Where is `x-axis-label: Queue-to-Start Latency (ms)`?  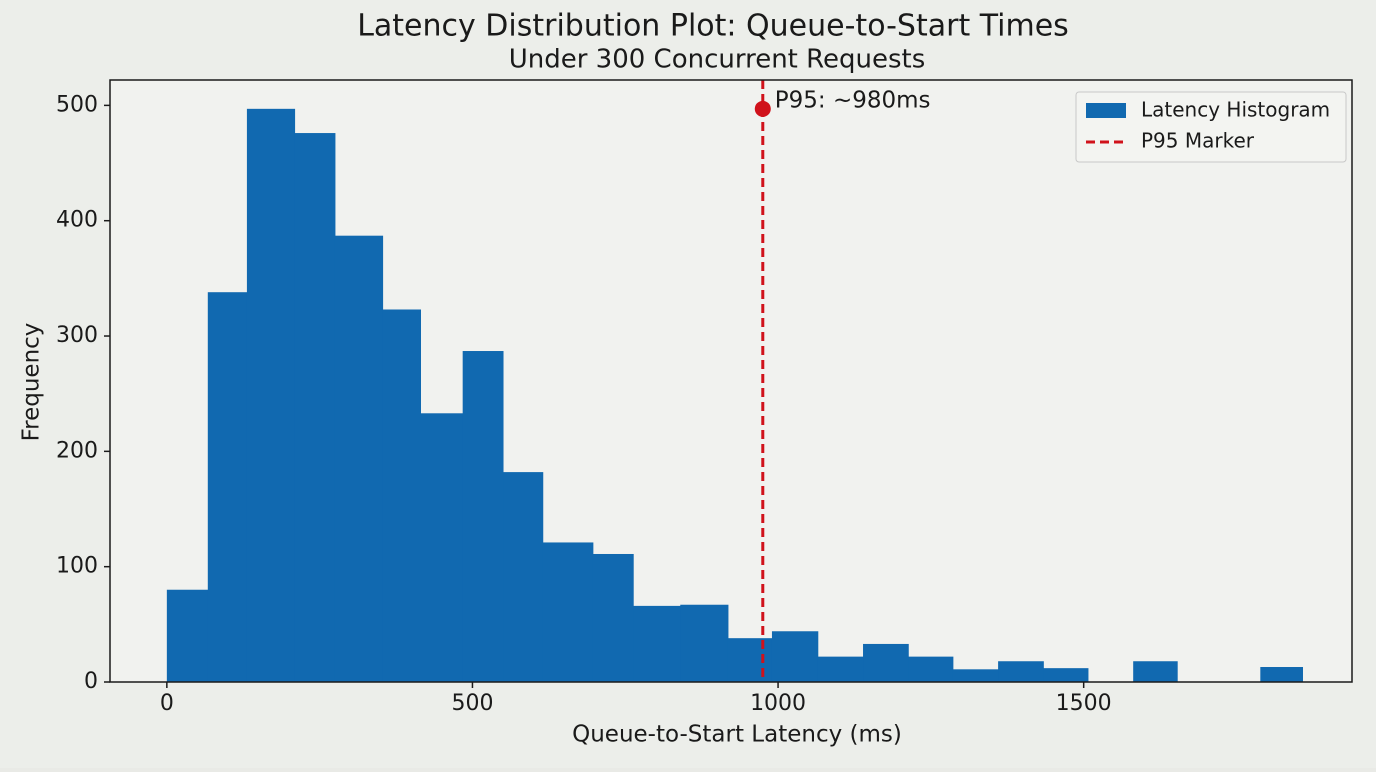
x-axis-label: Queue-to-Start Latency (ms) is located at coordinates (737, 735).